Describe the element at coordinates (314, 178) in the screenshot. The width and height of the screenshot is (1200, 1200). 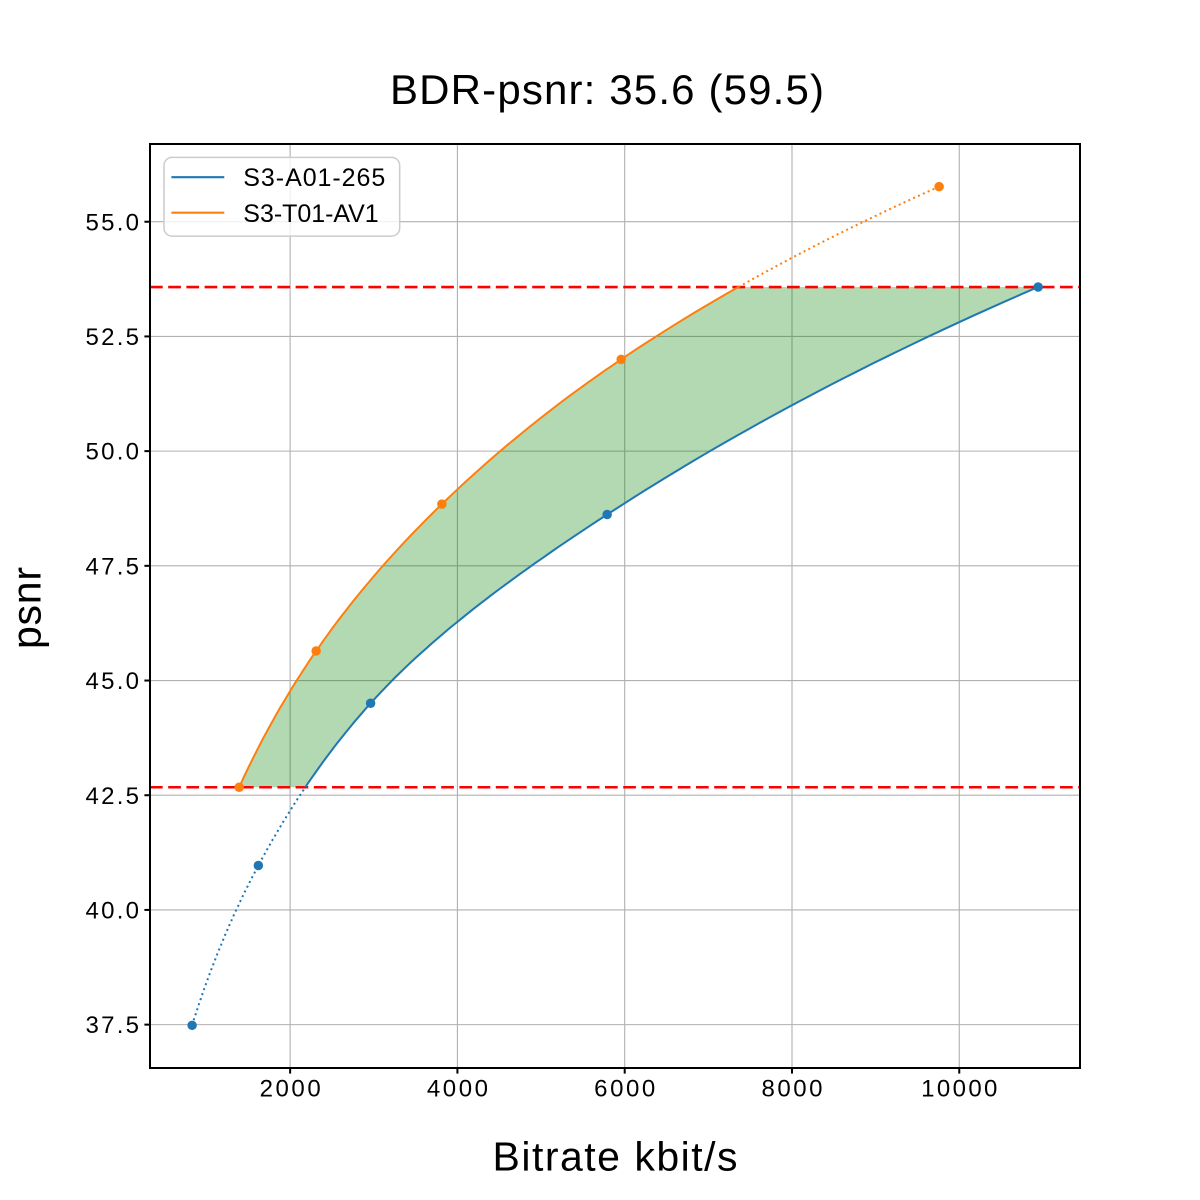
I see `svg-text: S3-A01-265` at that location.